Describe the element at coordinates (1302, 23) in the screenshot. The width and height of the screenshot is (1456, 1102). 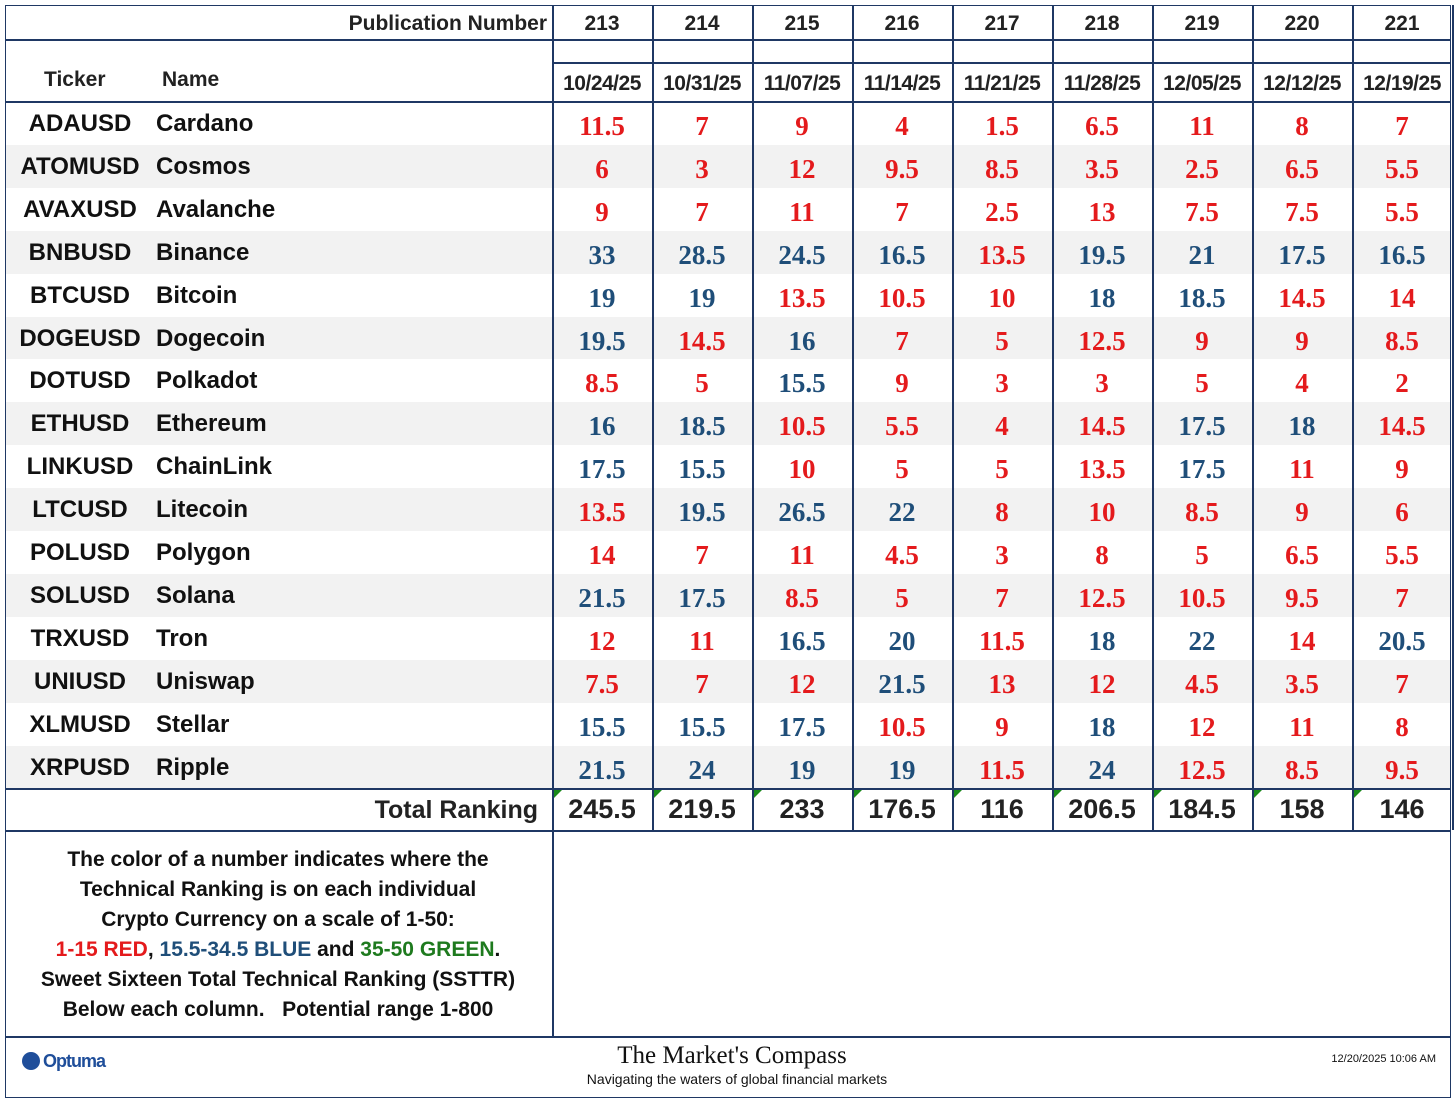
I see `publication-number: 220` at that location.